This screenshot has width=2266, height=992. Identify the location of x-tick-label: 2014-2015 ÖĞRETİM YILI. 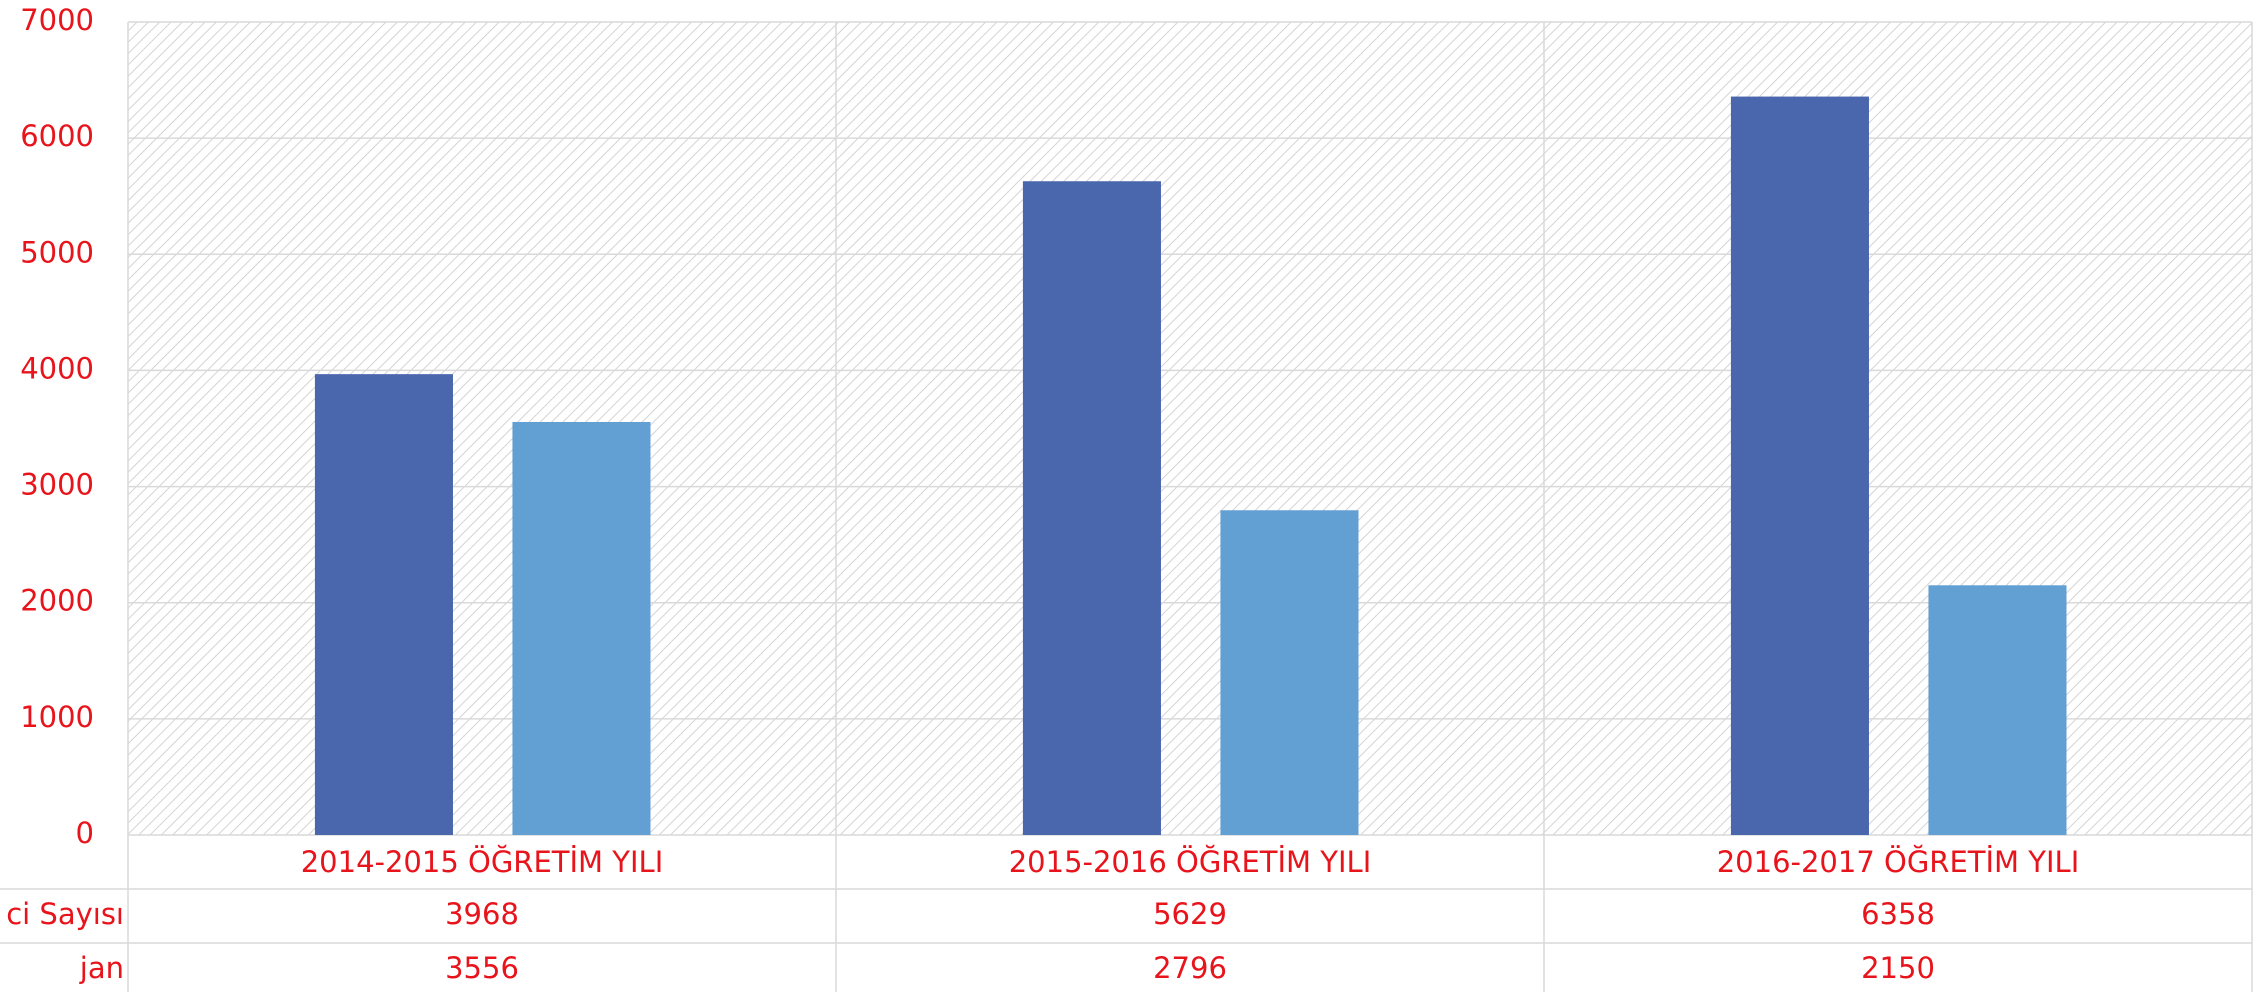
(482, 862).